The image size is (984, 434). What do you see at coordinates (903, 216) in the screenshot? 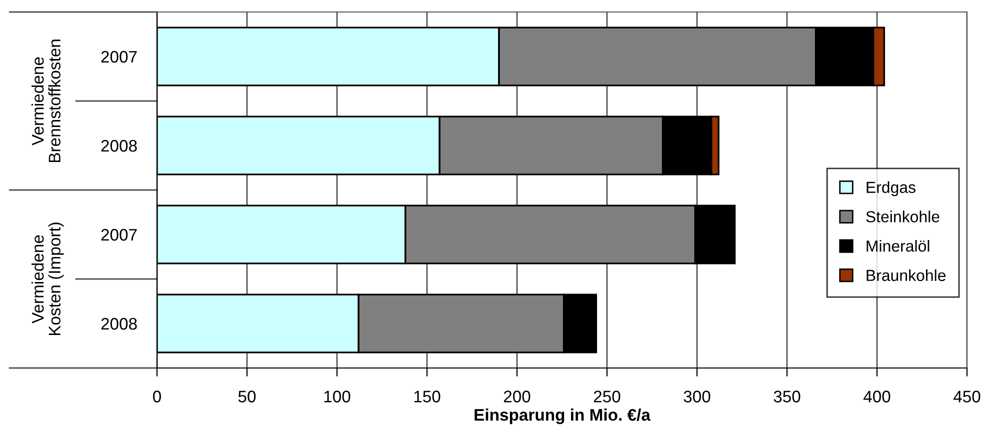
I see `legend-label: Steinkohle` at bounding box center [903, 216].